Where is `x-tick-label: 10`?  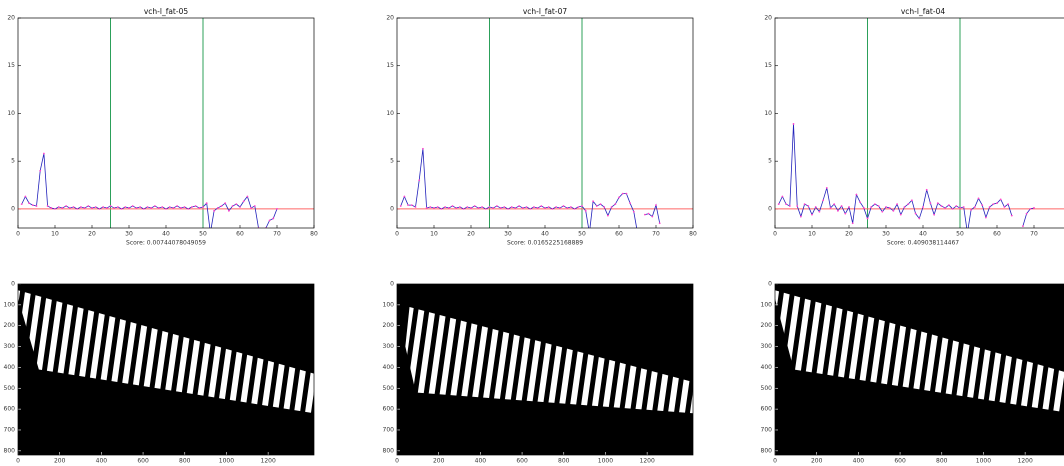
x-tick-label: 10 is located at coordinates (812, 234).